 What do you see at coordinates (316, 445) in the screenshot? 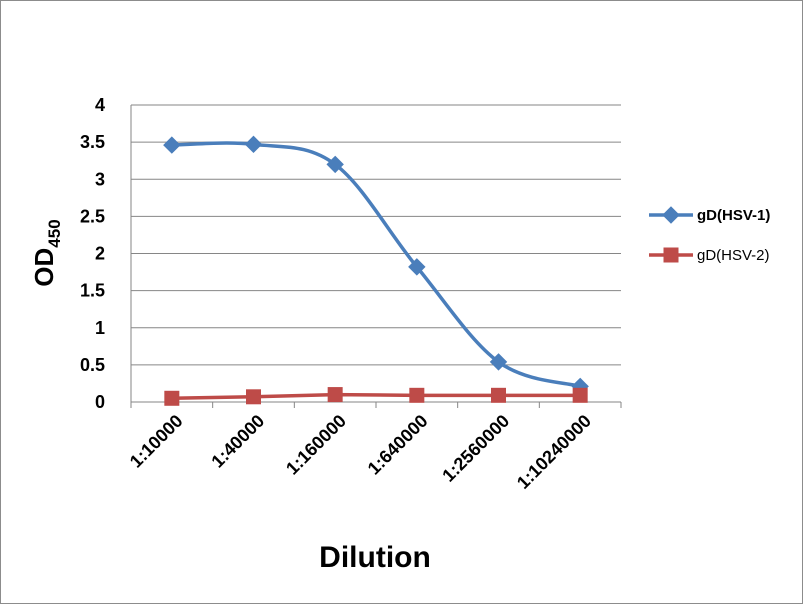
I see `x-tick-label: 1:160000` at bounding box center [316, 445].